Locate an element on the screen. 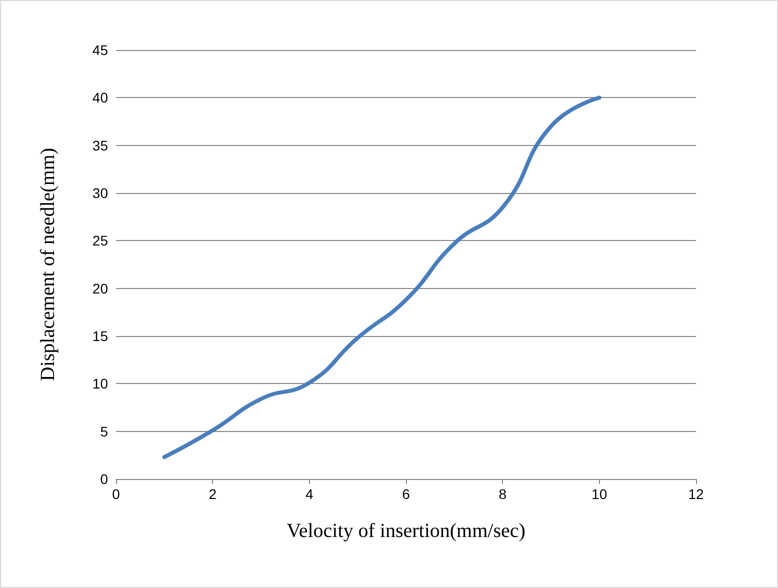  x-tick-label: 12 is located at coordinates (696, 494).